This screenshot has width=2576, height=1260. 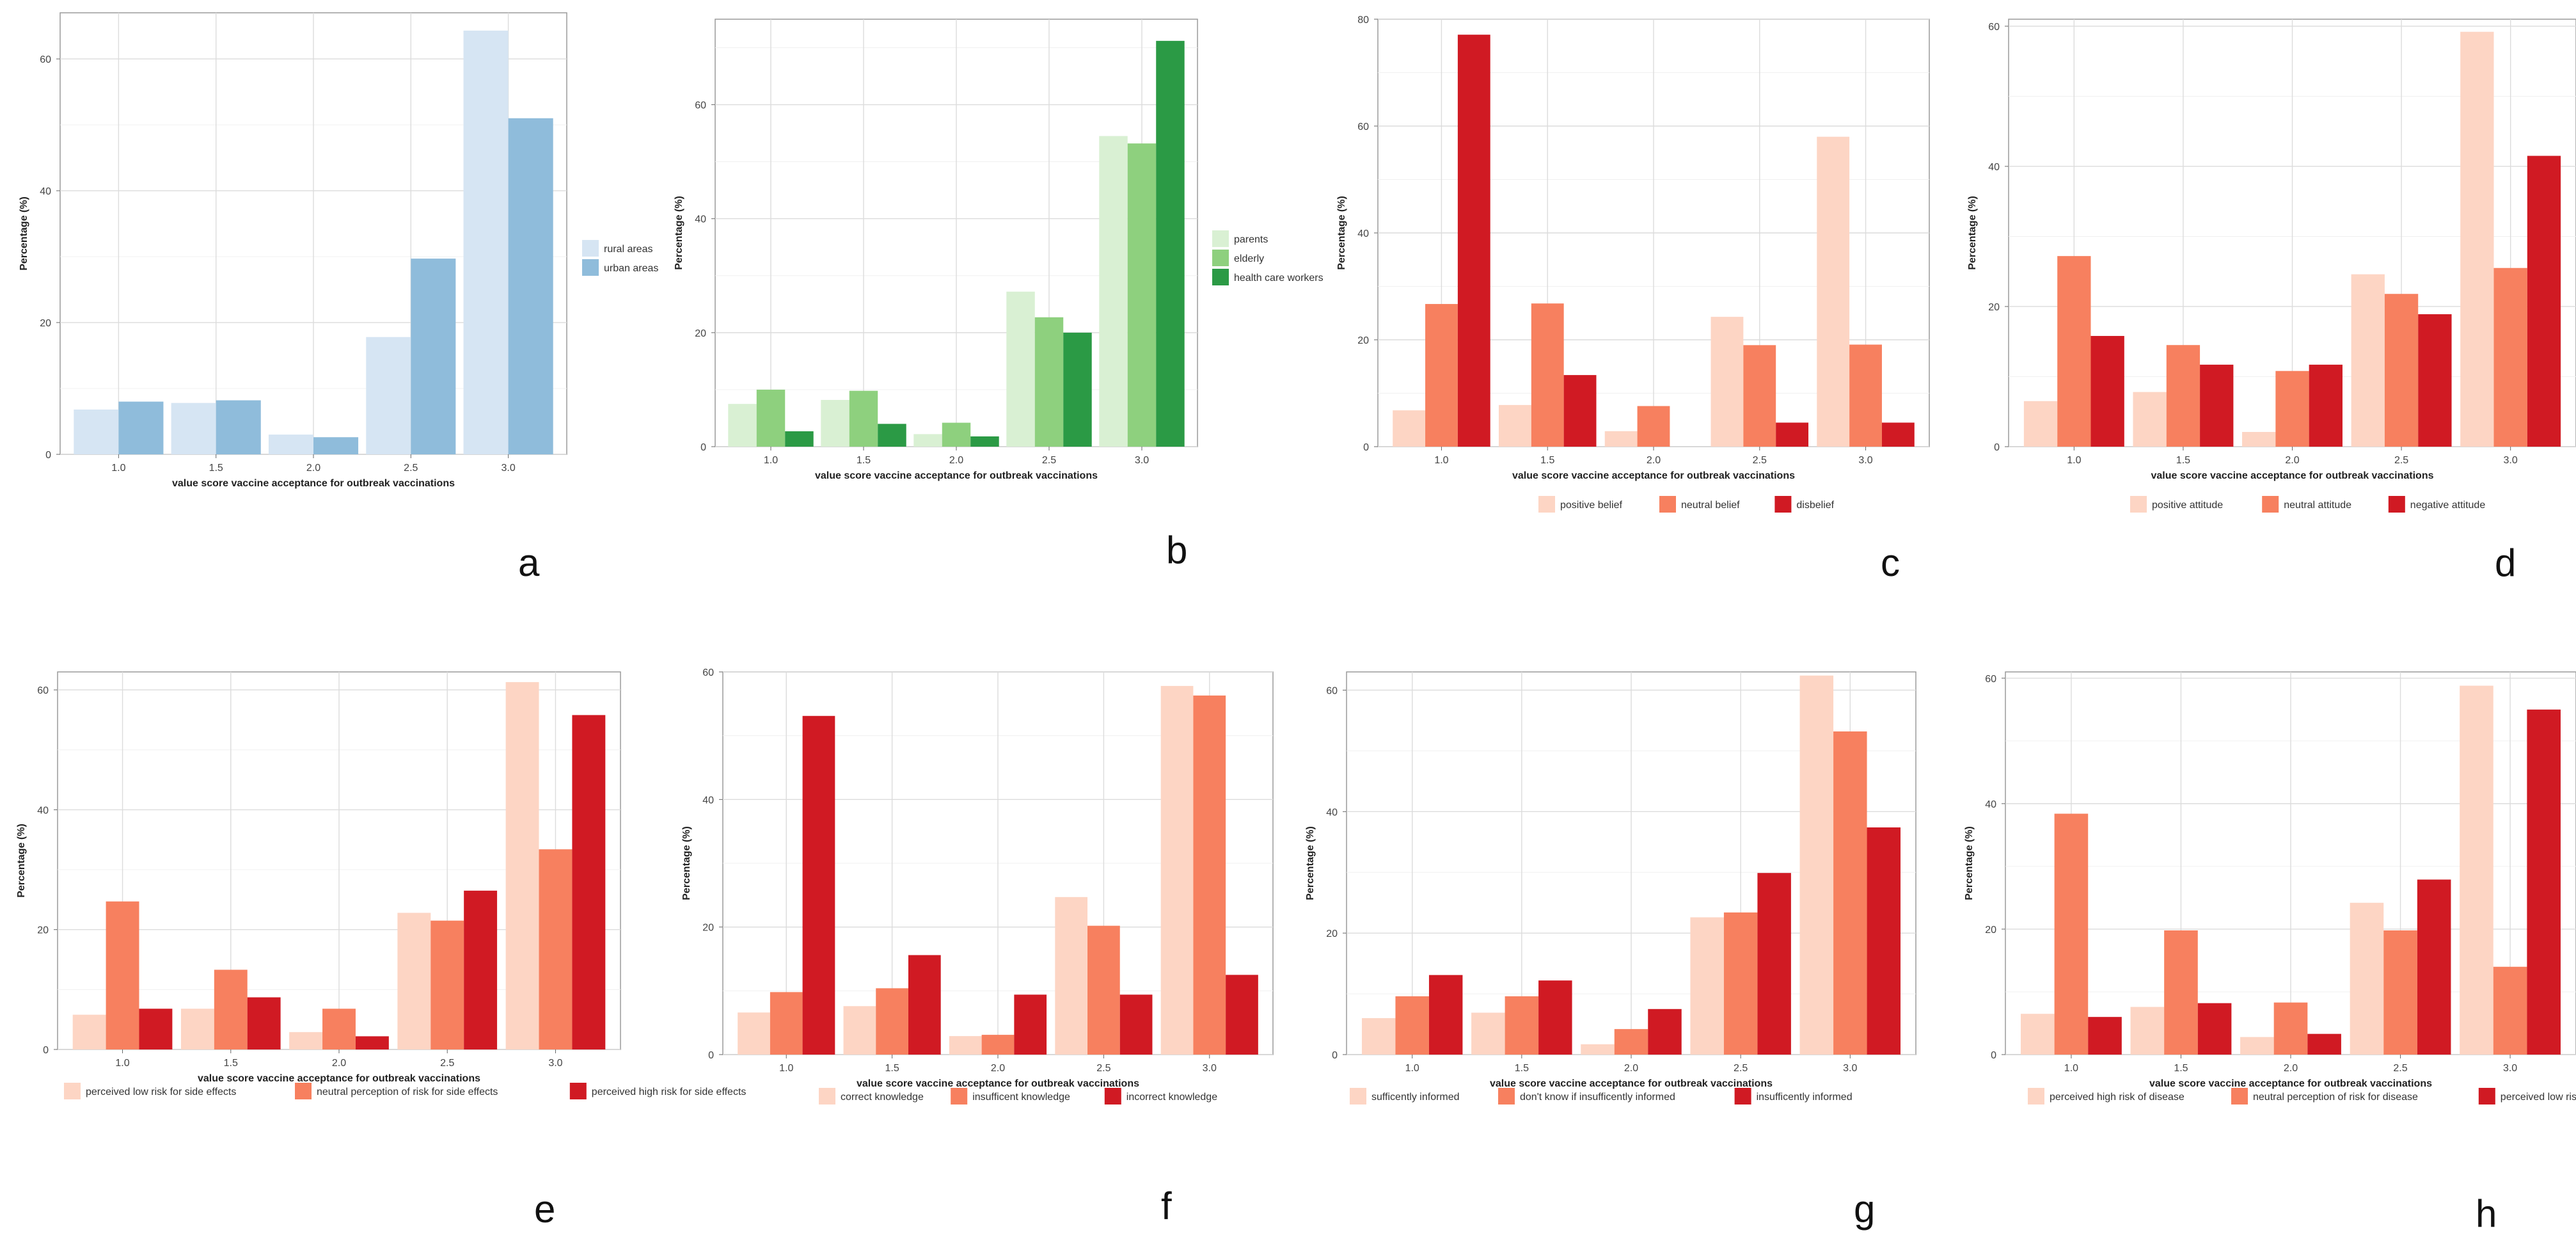 I want to click on bar-g-s0-c0, so click(x=1378, y=1036).